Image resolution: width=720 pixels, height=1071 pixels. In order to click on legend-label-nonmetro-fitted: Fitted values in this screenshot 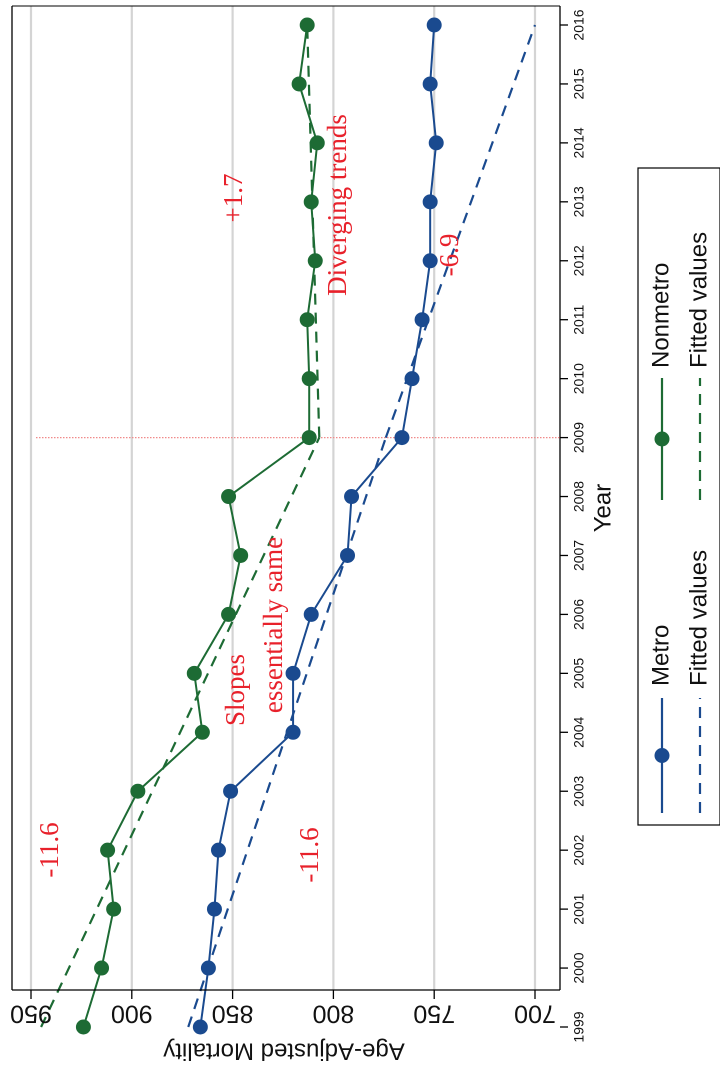, I will do `click(698, 300)`.